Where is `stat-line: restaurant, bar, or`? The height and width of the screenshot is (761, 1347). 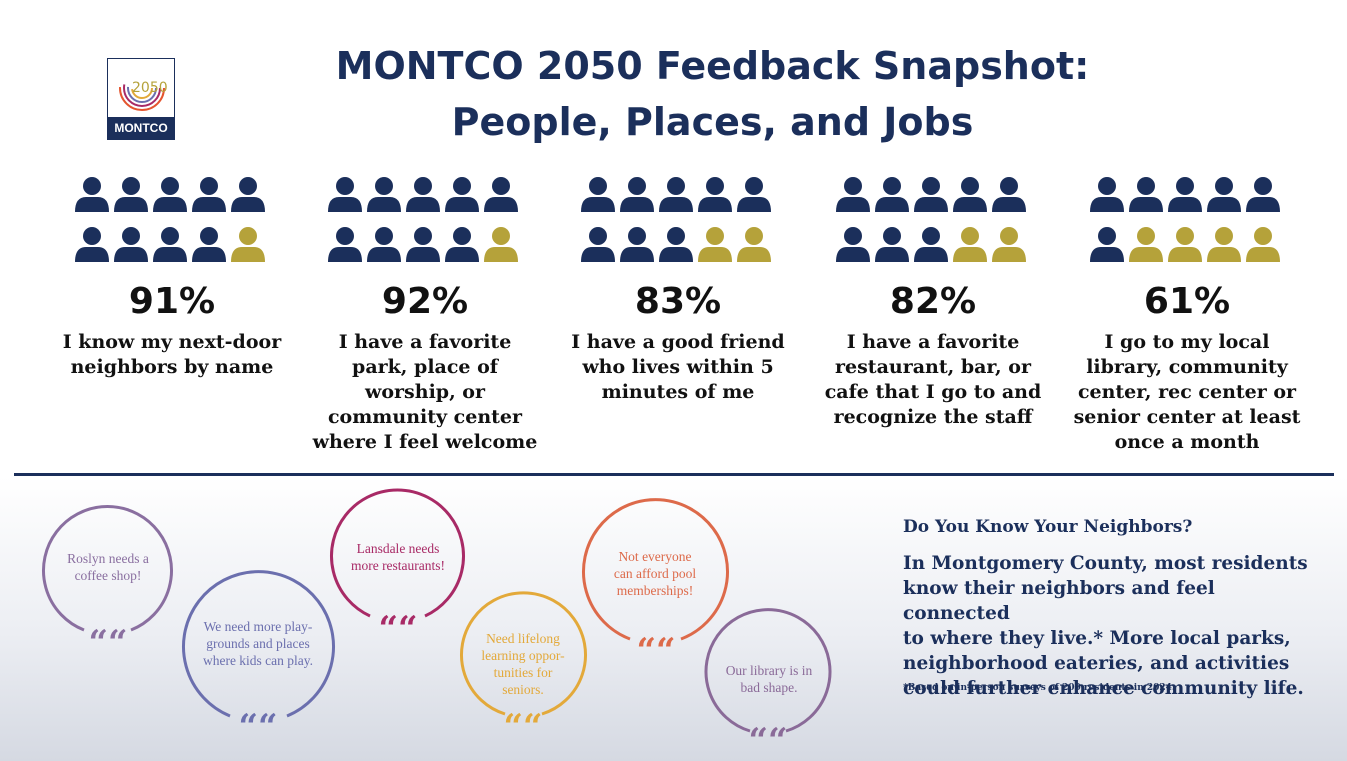
stat-line: restaurant, bar, or is located at coordinates (933, 367).